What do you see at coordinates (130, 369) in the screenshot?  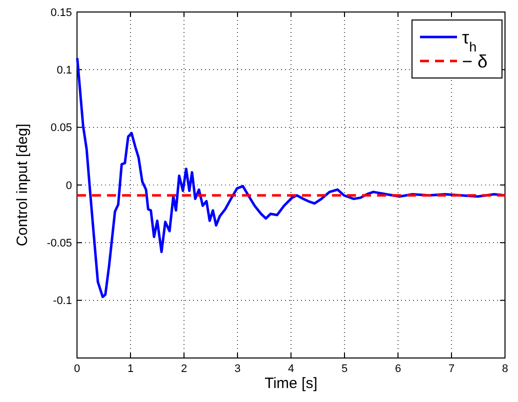 I see `x-tick-label: 1` at bounding box center [130, 369].